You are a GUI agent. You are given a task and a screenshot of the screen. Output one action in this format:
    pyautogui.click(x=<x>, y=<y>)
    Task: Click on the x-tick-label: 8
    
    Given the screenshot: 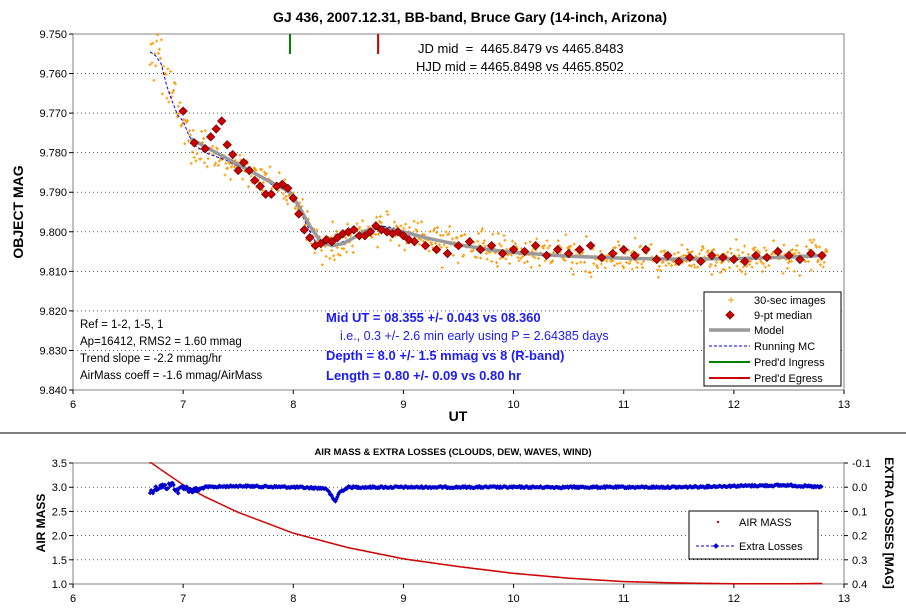 What is the action you would take?
    pyautogui.click(x=293, y=599)
    